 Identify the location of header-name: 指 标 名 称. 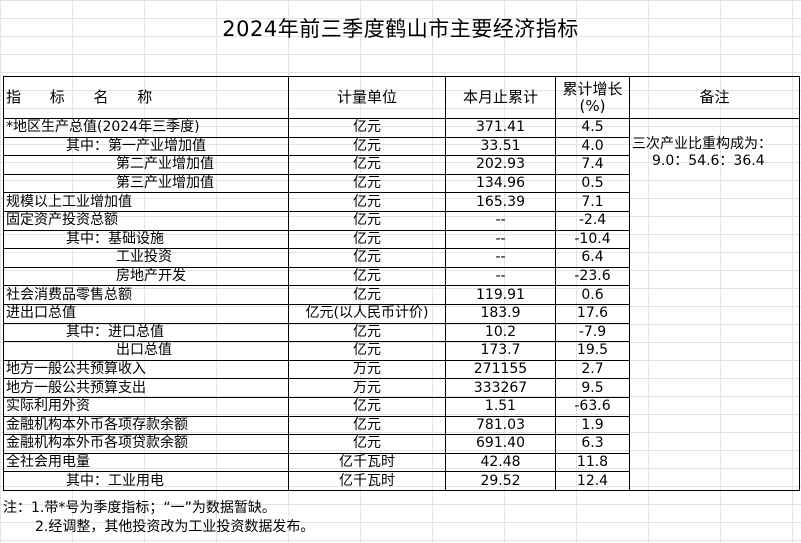
(146, 97).